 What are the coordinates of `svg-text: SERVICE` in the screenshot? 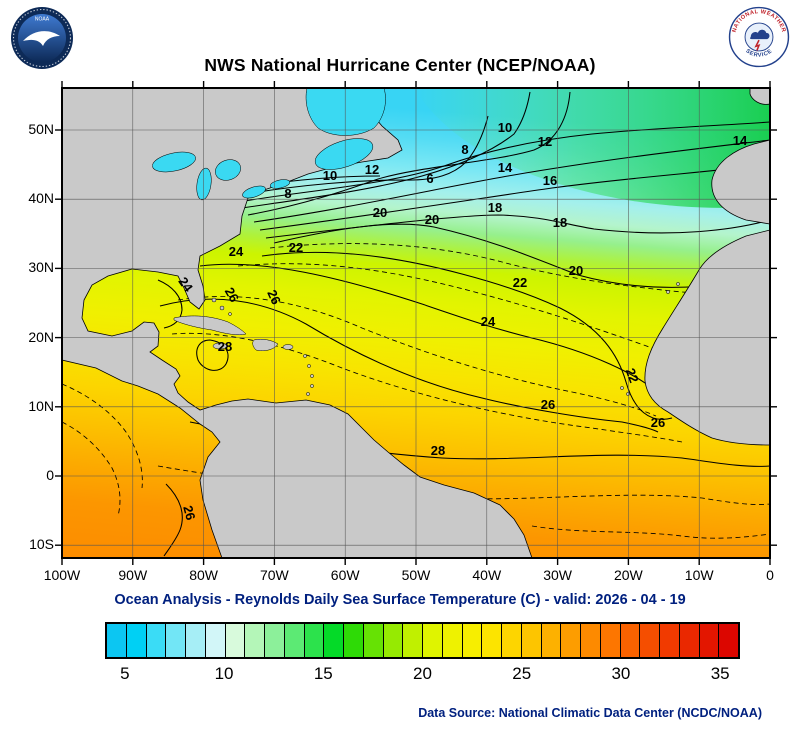 It's located at (758, 53).